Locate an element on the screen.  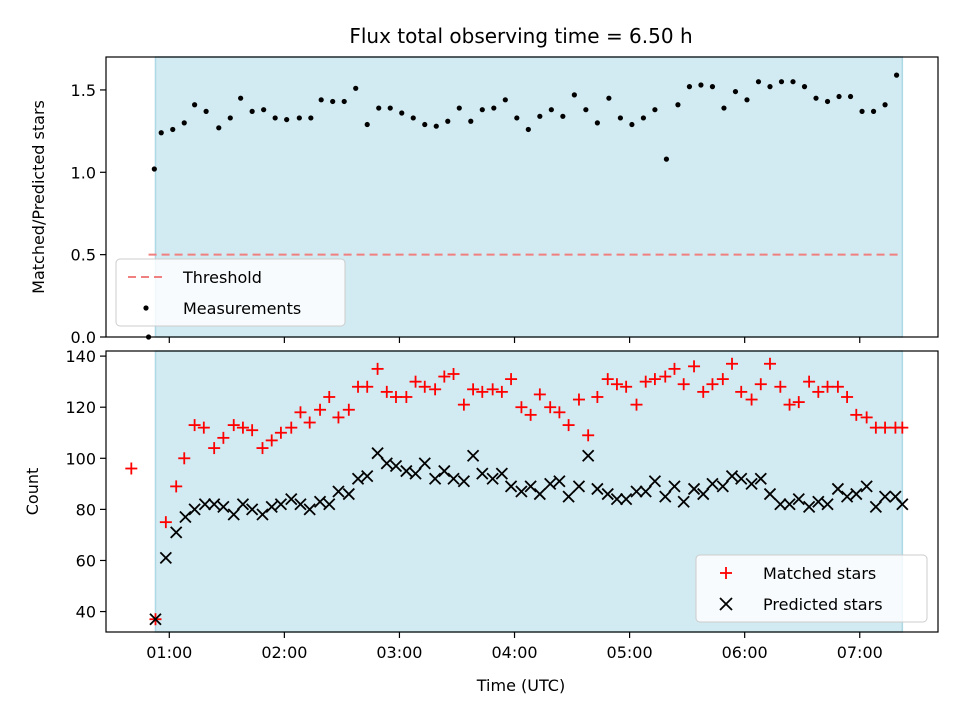
x-tick-label: 06:00 is located at coordinates (745, 652).